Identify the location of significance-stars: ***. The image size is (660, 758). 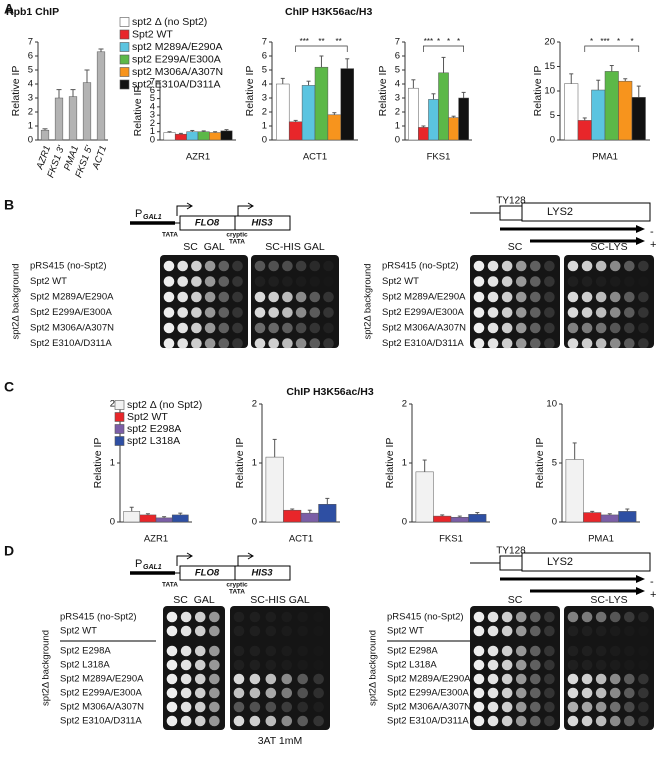
(604, 41).